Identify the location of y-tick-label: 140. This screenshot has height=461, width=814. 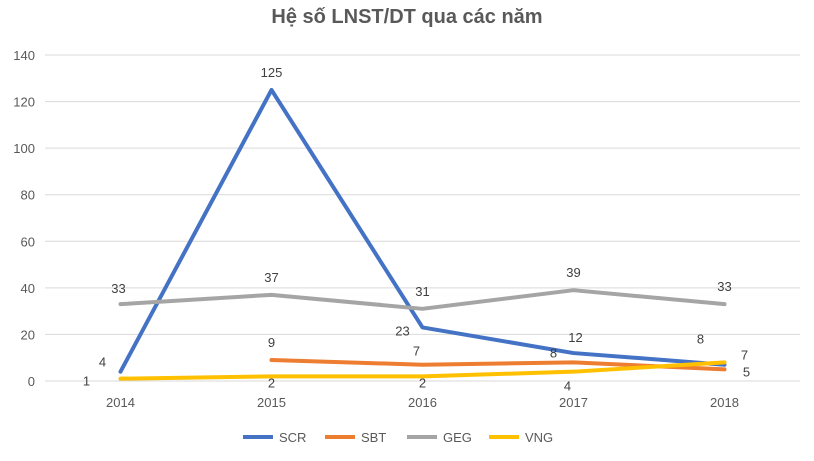
(24, 55).